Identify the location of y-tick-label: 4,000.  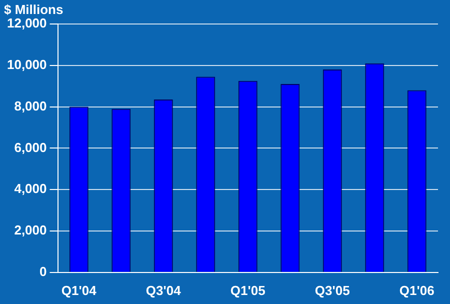
(30, 188).